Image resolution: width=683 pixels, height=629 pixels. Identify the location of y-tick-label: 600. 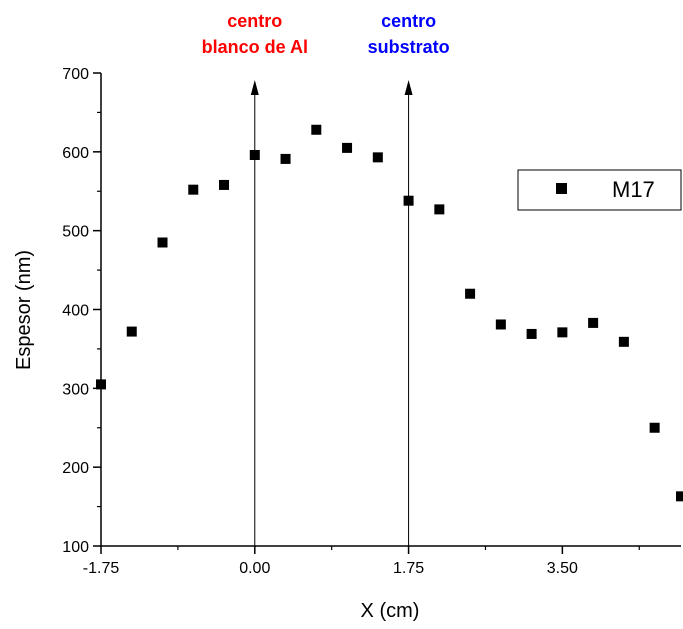
(75, 153).